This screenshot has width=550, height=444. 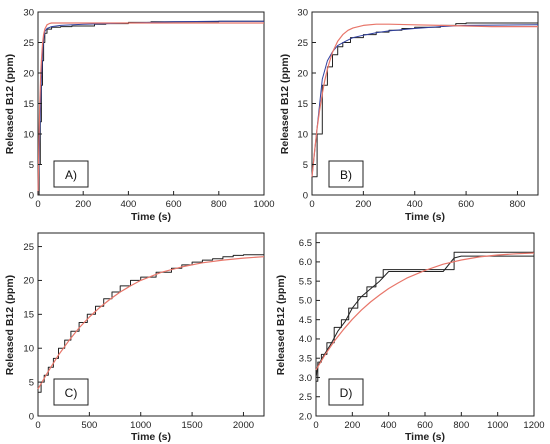 I want to click on y-tick-label: 5.5, so click(x=305, y=281).